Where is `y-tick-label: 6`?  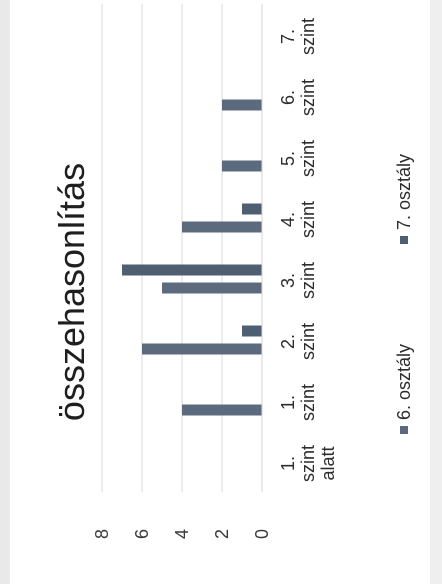
y-tick-label: 6 is located at coordinates (142, 534).